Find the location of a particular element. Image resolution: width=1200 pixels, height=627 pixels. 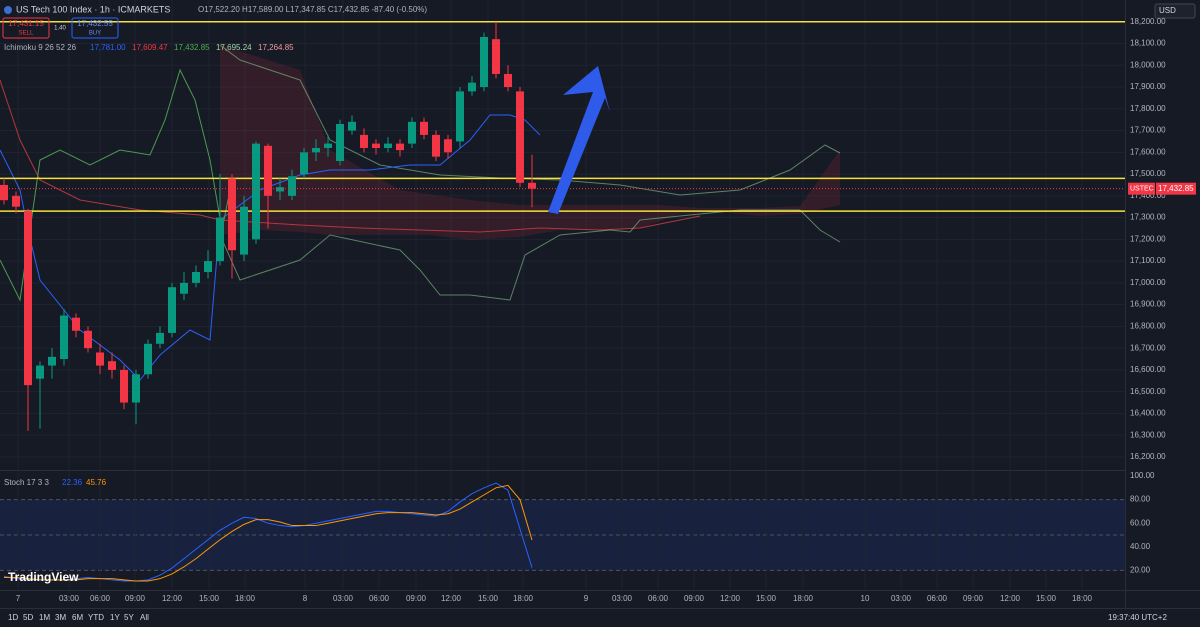

ichimoku-value: 17,781.00 is located at coordinates (108, 47).